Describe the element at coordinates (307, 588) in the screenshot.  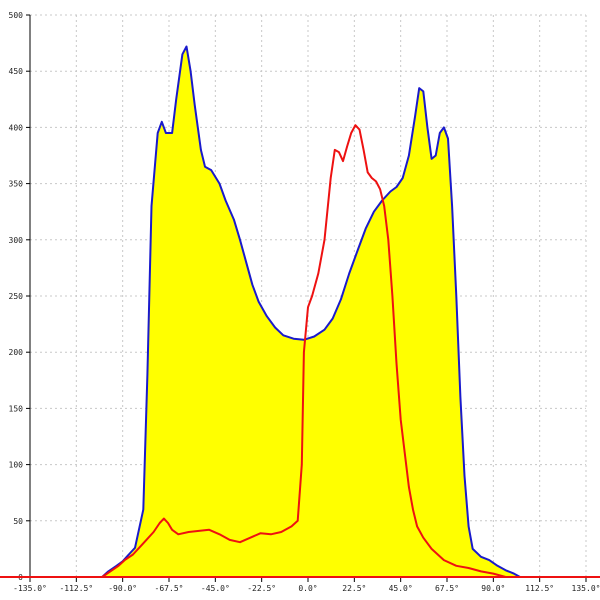
I see `x-tick-label: 0.0°` at that location.